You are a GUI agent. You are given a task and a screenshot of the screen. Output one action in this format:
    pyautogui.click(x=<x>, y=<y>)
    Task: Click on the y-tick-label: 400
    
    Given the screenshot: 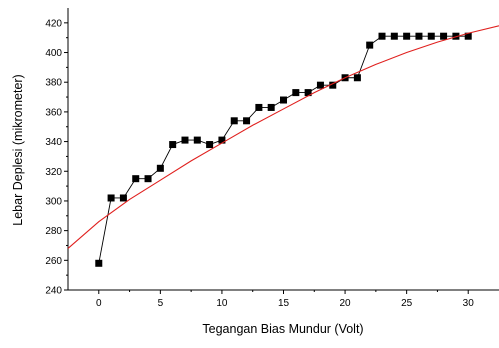 What is the action you would take?
    pyautogui.click(x=53, y=53)
    